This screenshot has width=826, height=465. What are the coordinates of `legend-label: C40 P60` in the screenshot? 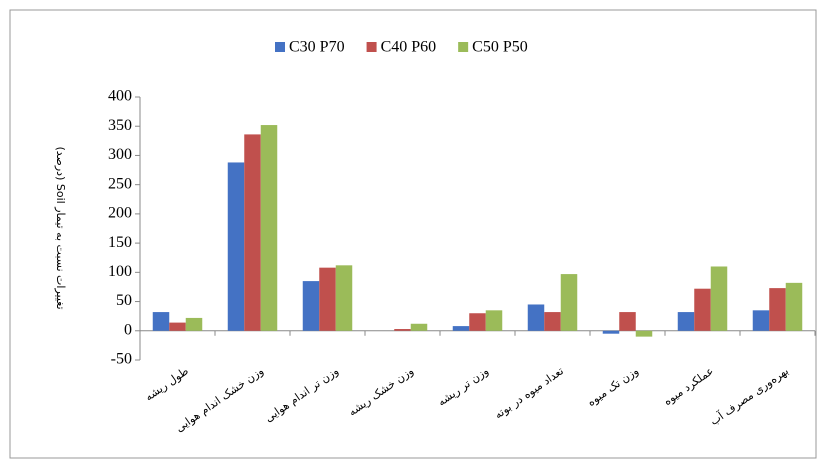 It's located at (409, 47).